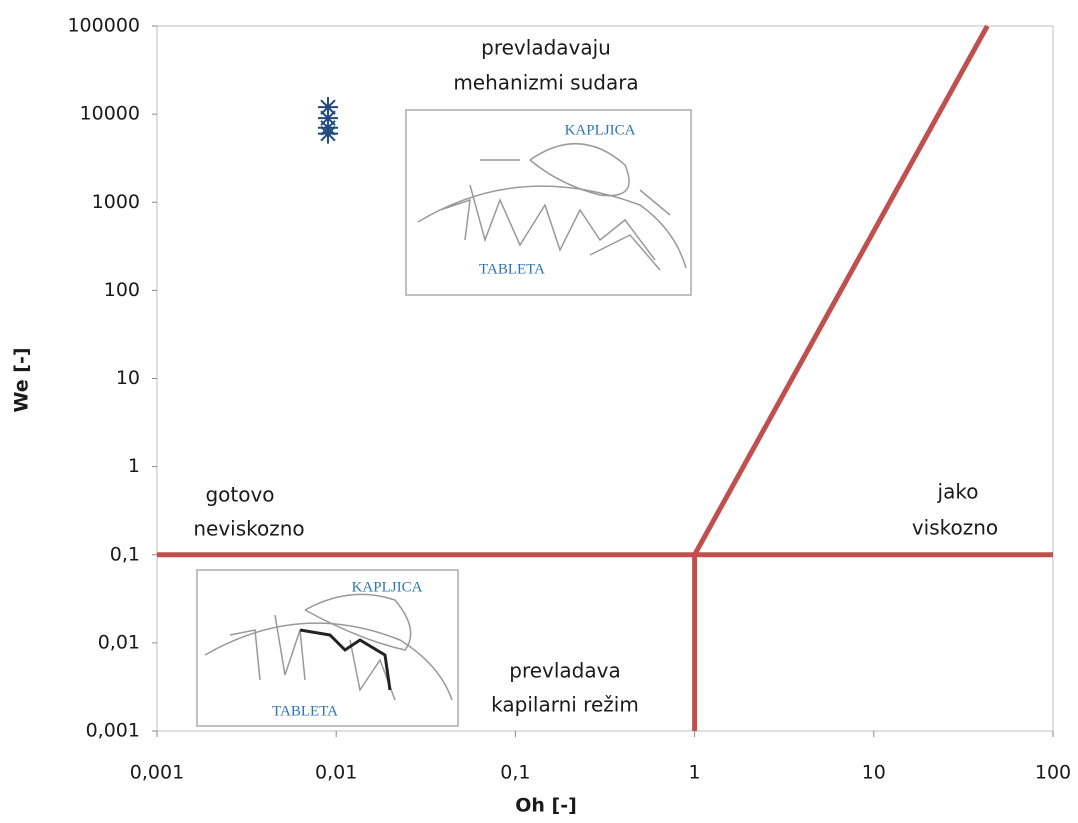 This screenshot has width=1078, height=823. Describe the element at coordinates (103, 26) in the screenshot. I see `y-tick-label: 100000` at that location.